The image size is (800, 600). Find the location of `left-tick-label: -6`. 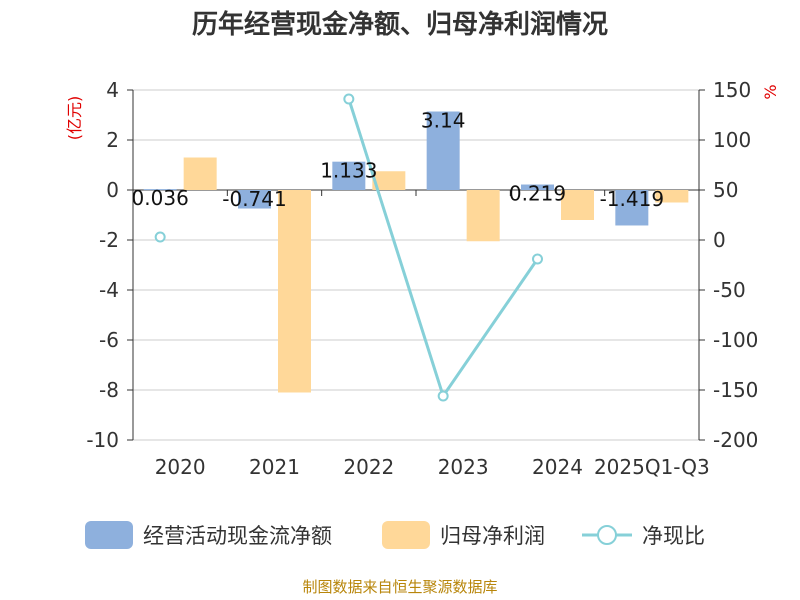

left-tick-label: -6 is located at coordinates (109, 340).